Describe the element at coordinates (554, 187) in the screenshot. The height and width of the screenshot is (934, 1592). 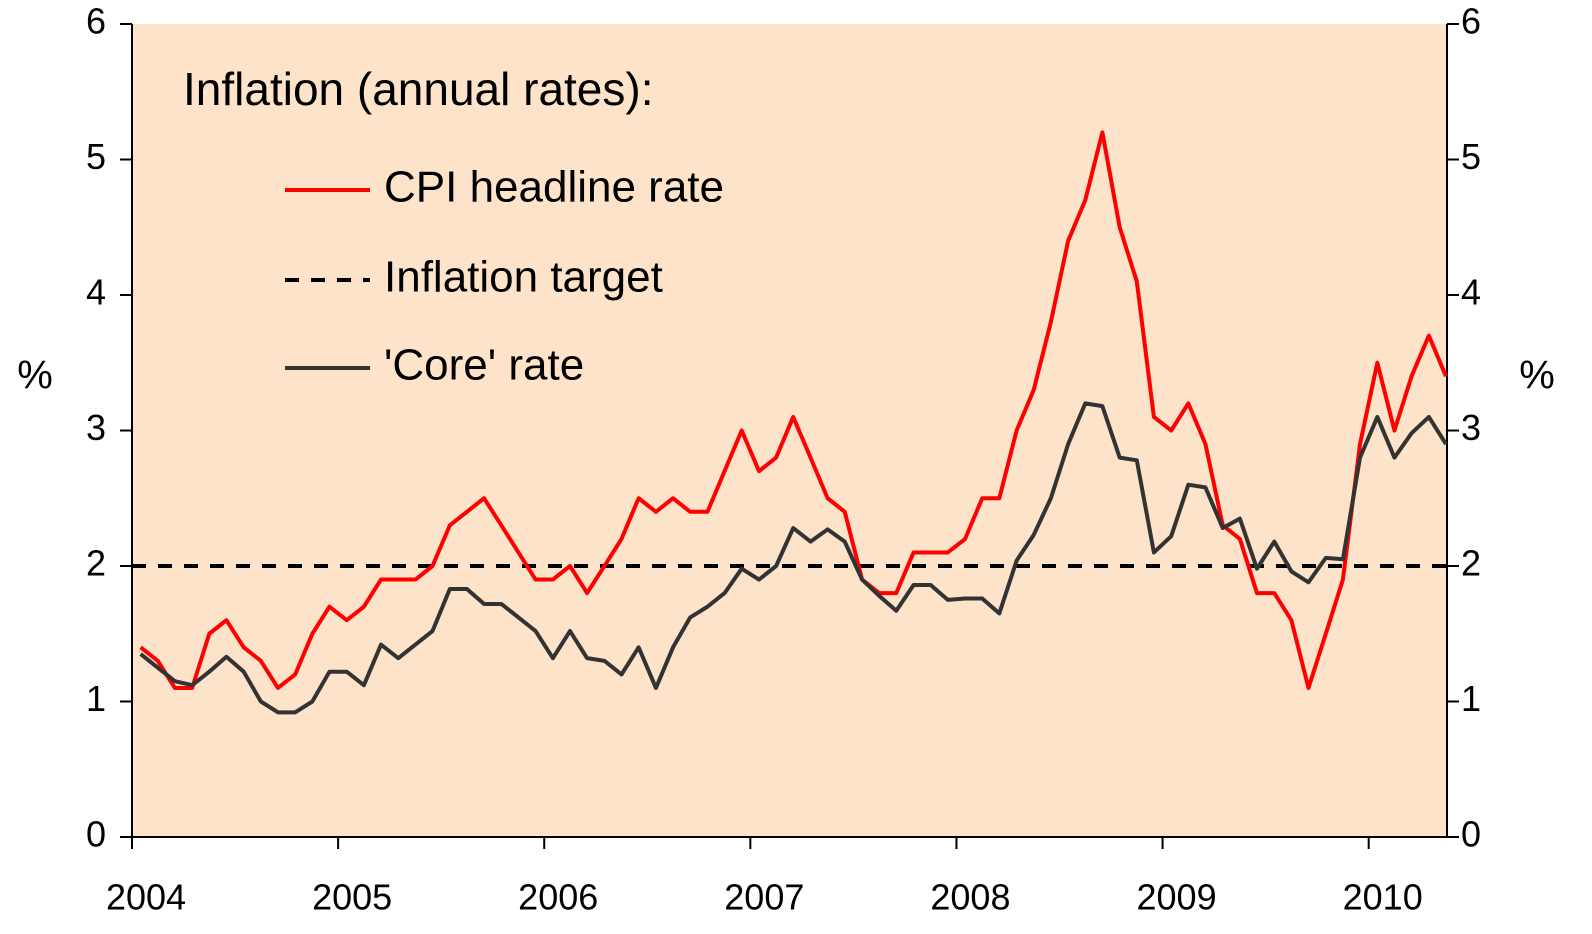
I see `legend-label: CPI headline rate` at that location.